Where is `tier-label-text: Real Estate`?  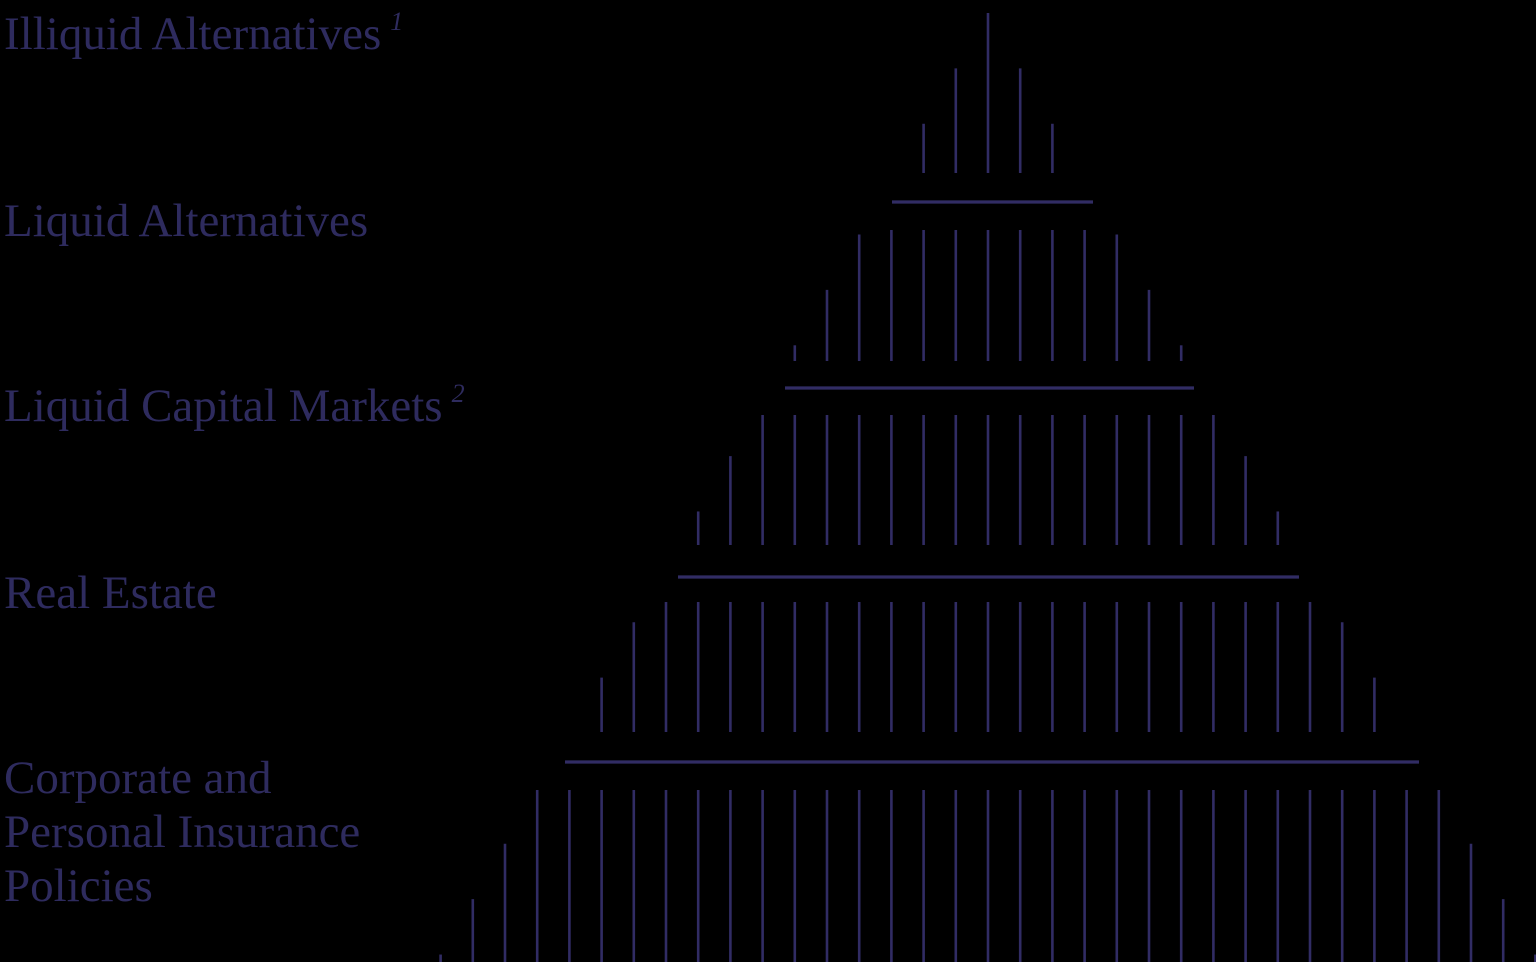
tier-label-text: Real Estate is located at coordinates (110, 593).